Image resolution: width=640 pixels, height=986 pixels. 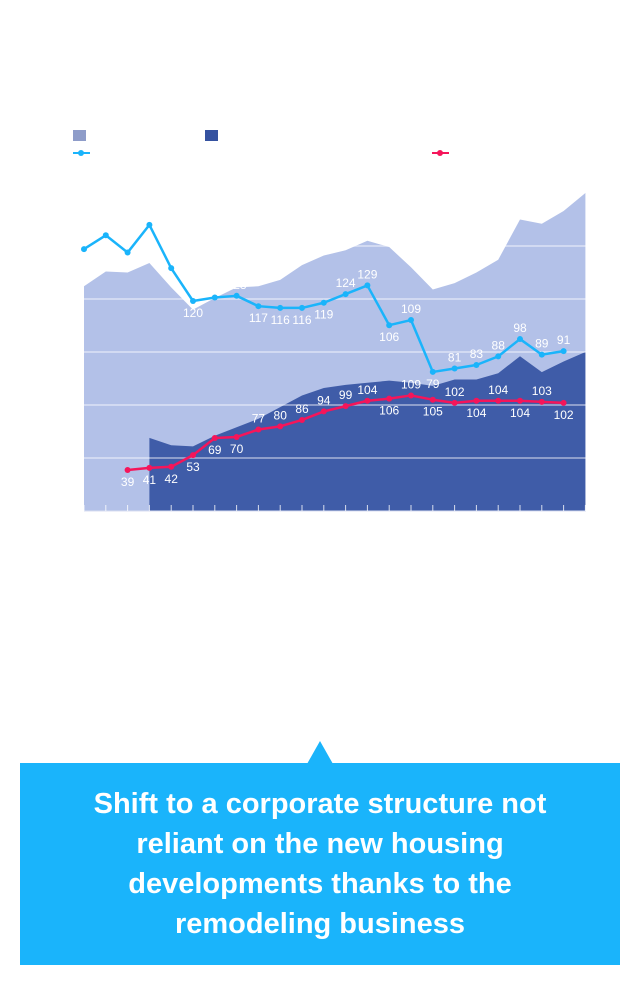 I want to click on blue-line-data-label: 120, so click(x=193, y=313).